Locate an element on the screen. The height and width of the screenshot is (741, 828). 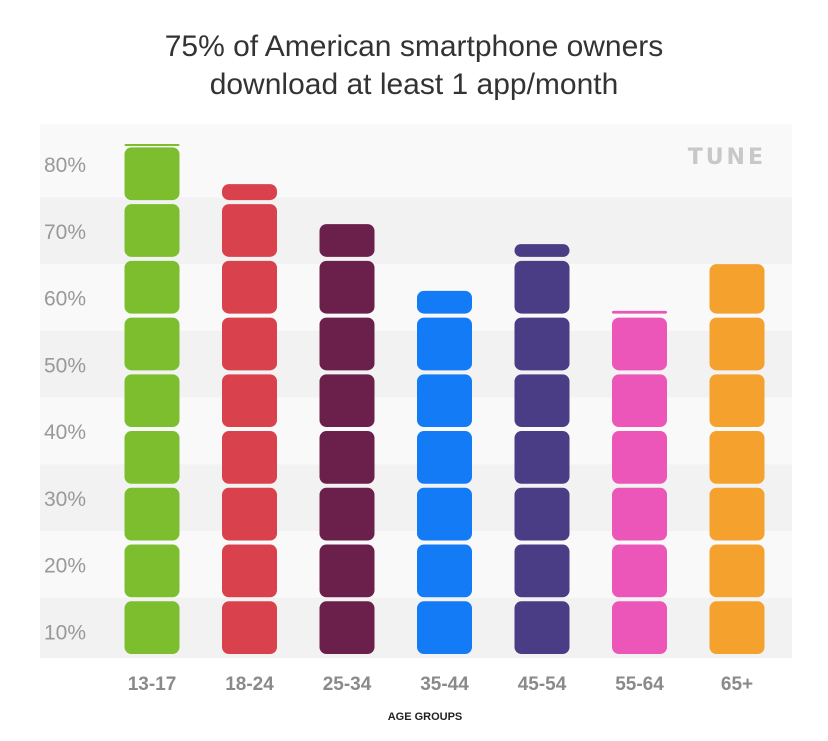
chart-title-line-1: 75% of American smartphone owners is located at coordinates (414, 46).